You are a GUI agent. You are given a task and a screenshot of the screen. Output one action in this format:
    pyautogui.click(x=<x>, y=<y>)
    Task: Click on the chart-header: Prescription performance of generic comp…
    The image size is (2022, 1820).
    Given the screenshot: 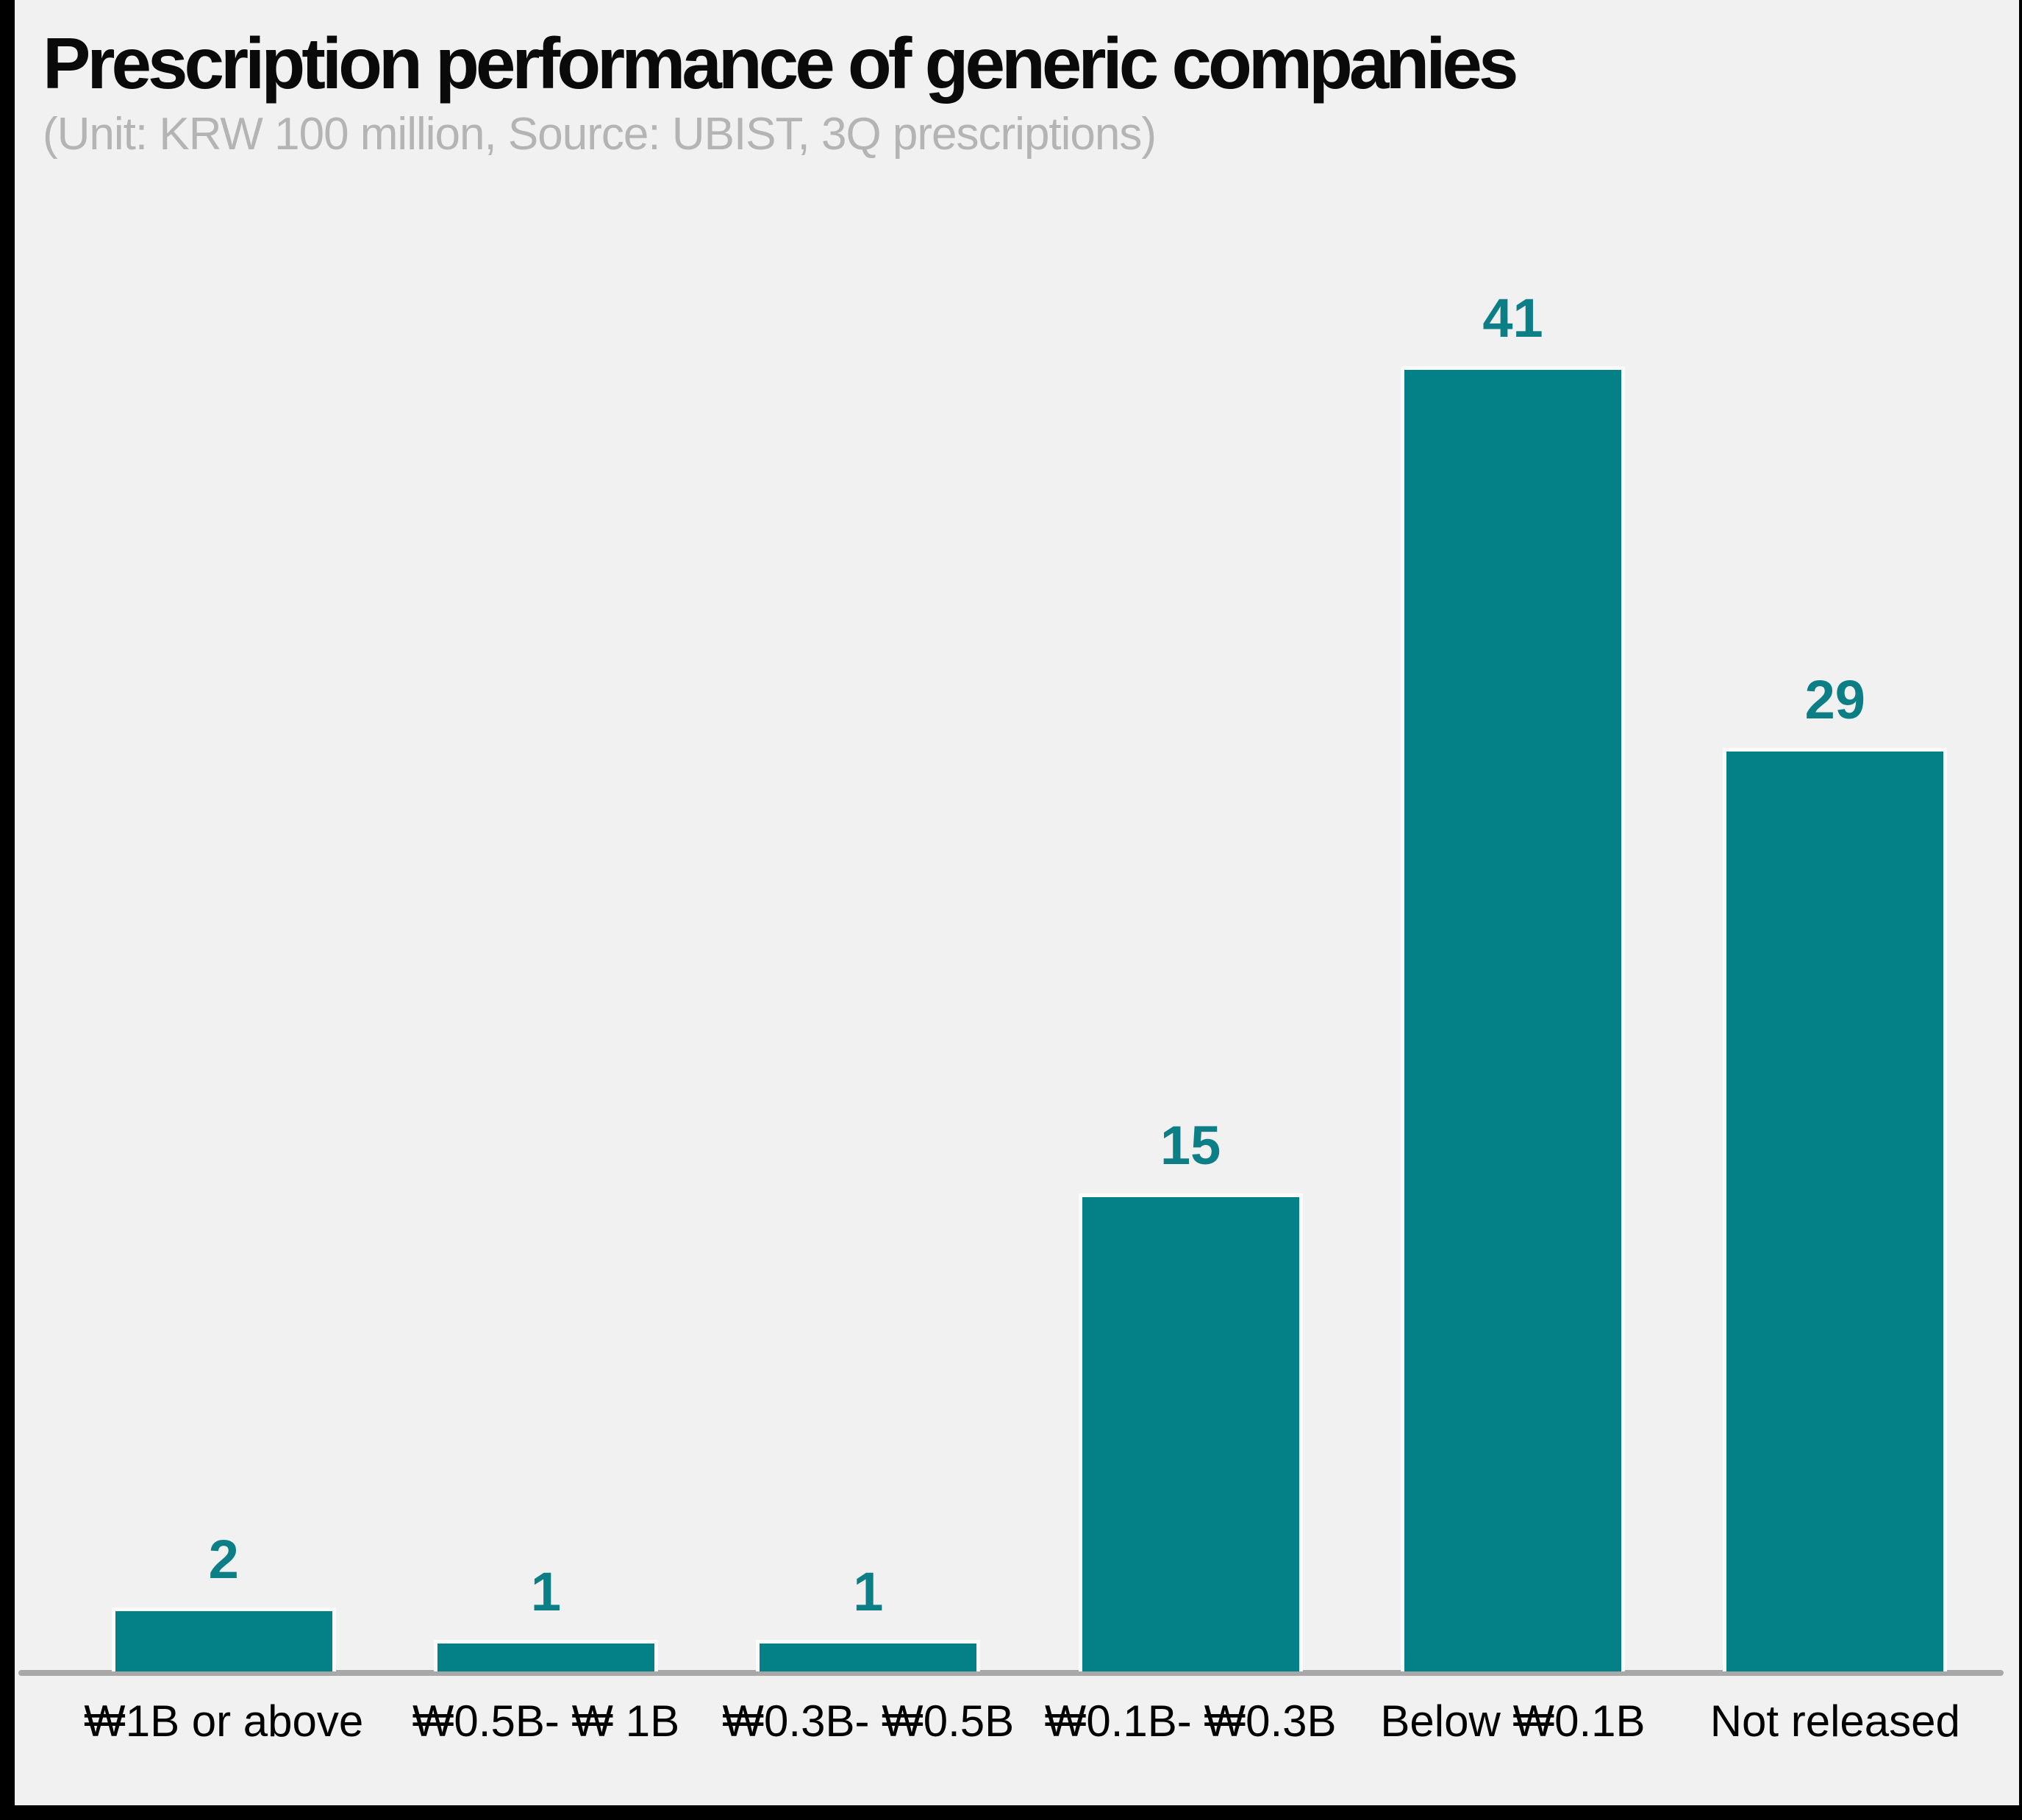 What is the action you would take?
    pyautogui.click(x=1006, y=91)
    